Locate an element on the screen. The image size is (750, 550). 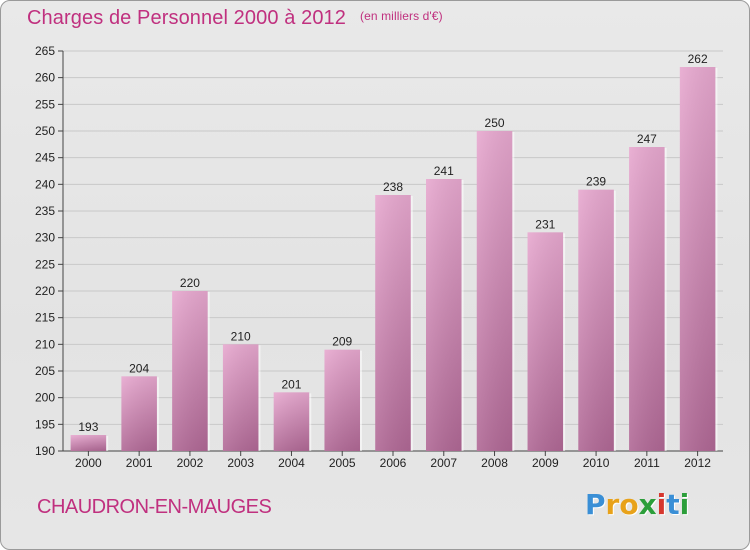
data-label: 247 is located at coordinates (647, 139).